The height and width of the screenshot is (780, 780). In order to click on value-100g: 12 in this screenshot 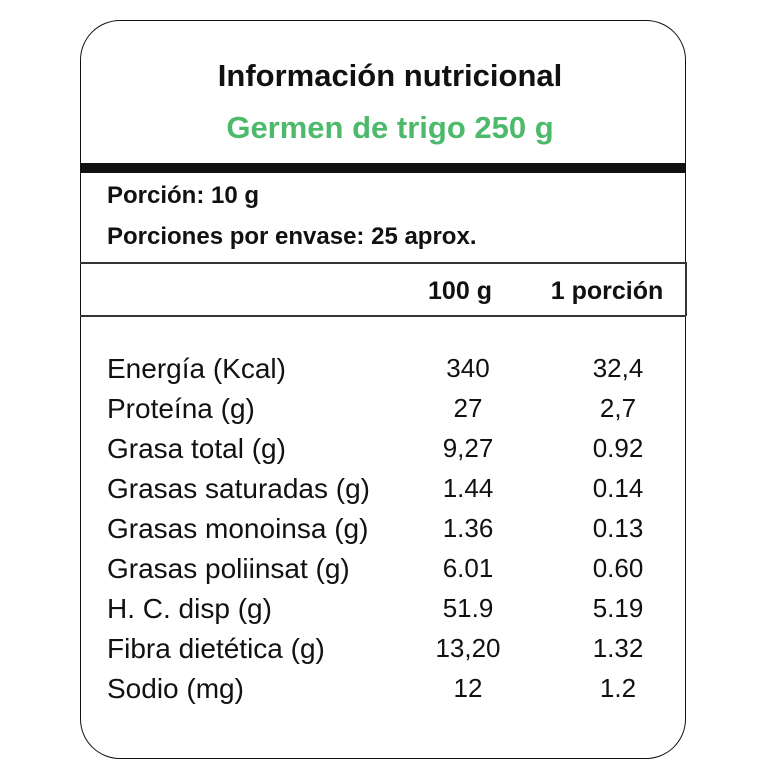, I will do `click(468, 688)`.